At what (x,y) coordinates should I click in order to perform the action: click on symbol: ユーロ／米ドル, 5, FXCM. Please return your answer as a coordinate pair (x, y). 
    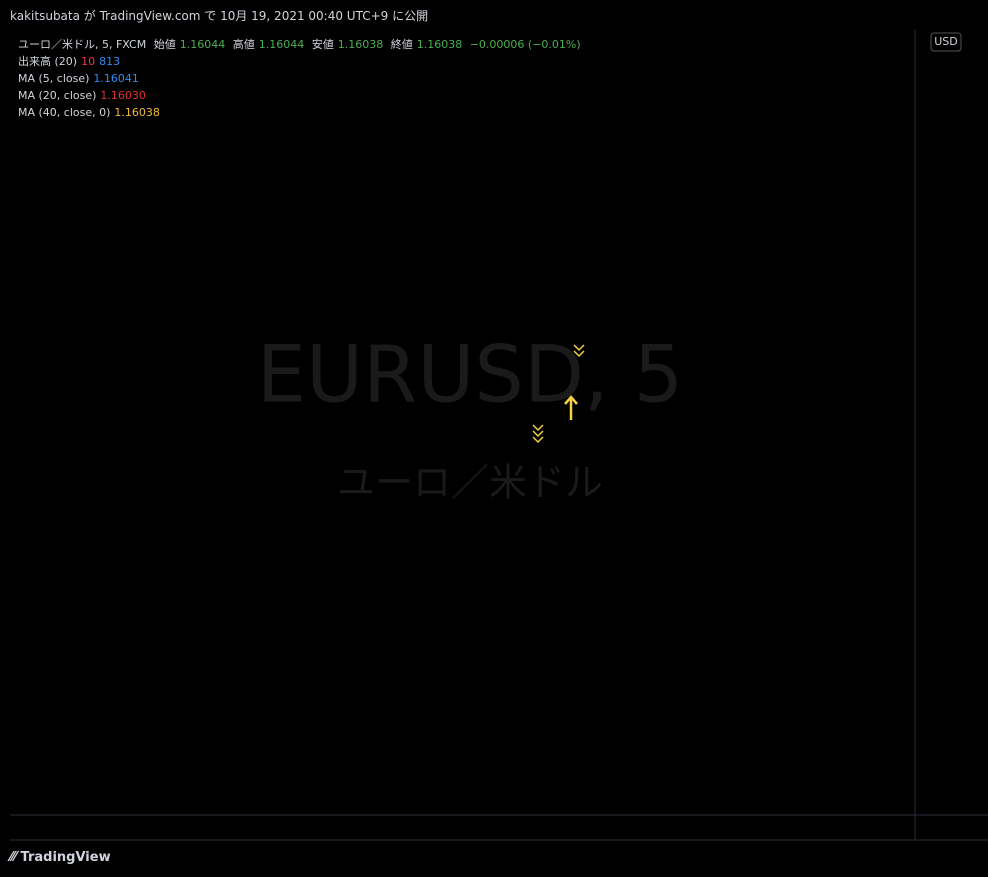
    Looking at the image, I should click on (82, 44).